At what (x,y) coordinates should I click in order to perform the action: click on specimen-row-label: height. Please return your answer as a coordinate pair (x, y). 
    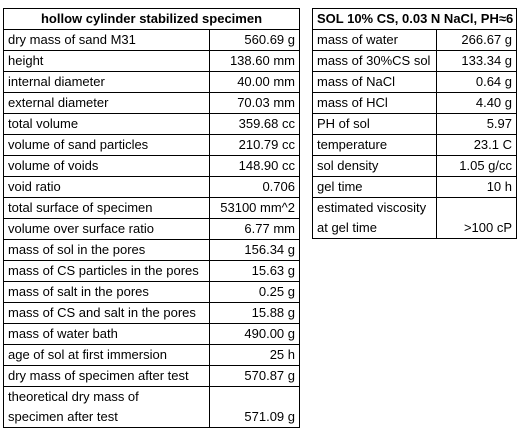
    Looking at the image, I should click on (106, 61).